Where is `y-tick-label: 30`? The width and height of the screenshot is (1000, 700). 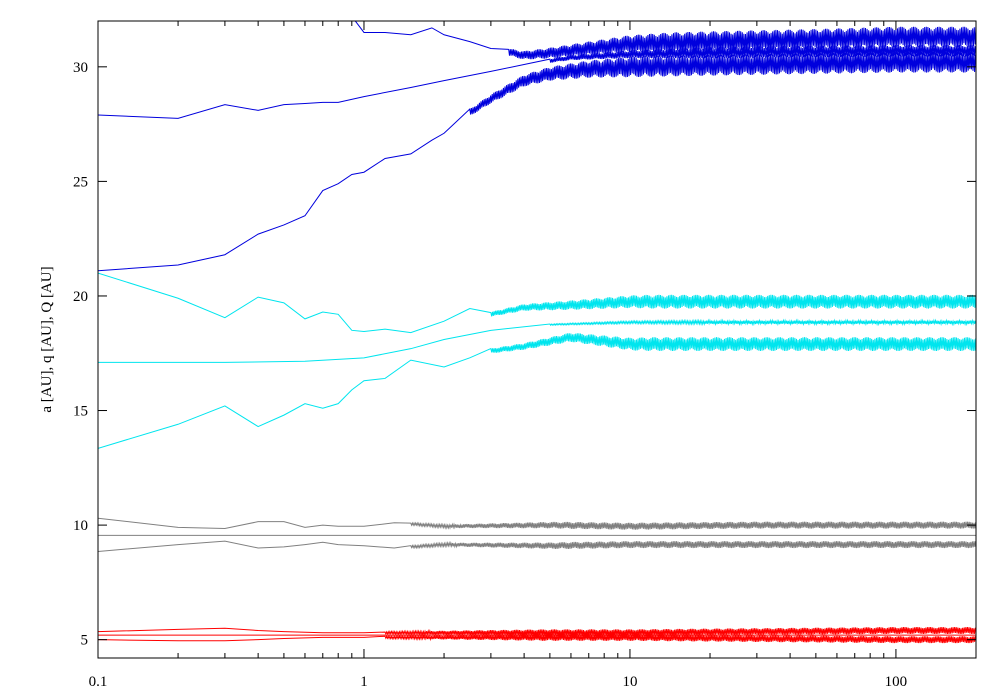
y-tick-label: 30 is located at coordinates (80, 68).